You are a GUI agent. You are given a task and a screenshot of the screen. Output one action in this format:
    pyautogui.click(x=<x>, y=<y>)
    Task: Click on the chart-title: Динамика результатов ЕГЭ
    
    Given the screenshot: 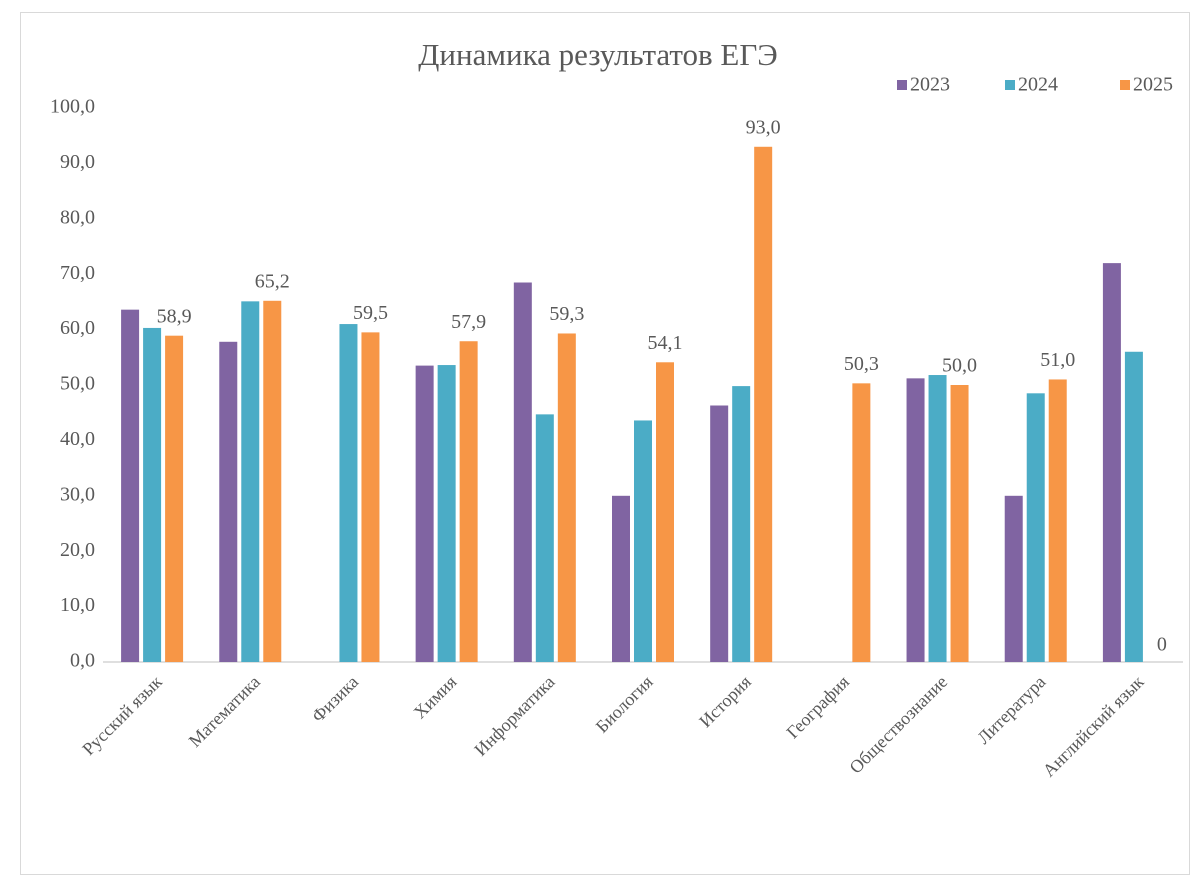 What is the action you would take?
    pyautogui.click(x=597, y=54)
    